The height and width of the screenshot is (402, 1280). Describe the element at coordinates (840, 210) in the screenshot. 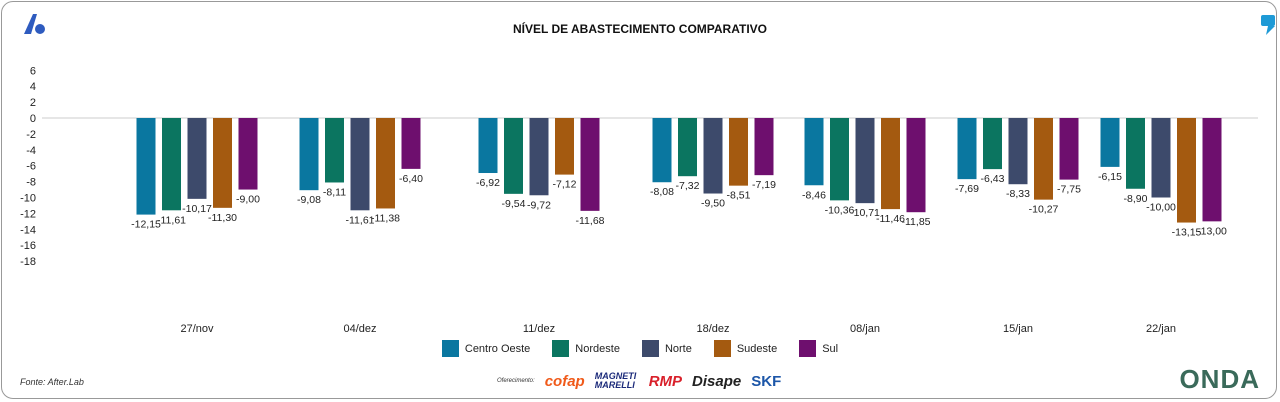

I see `data-label: -10,36` at that location.